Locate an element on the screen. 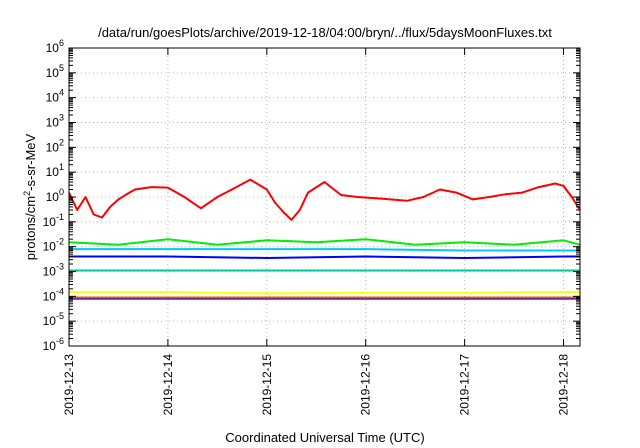 This screenshot has height=448, width=640. x-tick-label: 2019-12-13 is located at coordinates (69, 385).